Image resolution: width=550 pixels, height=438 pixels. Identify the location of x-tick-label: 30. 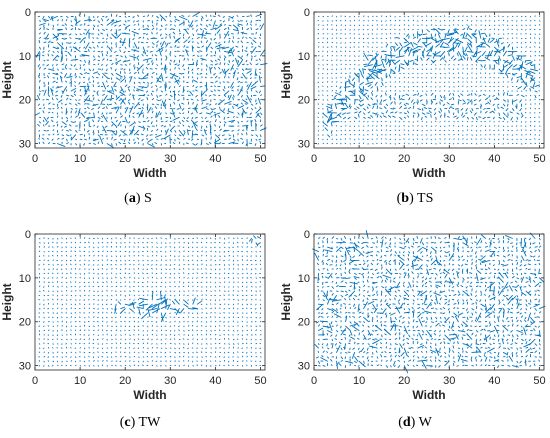
(170, 381).